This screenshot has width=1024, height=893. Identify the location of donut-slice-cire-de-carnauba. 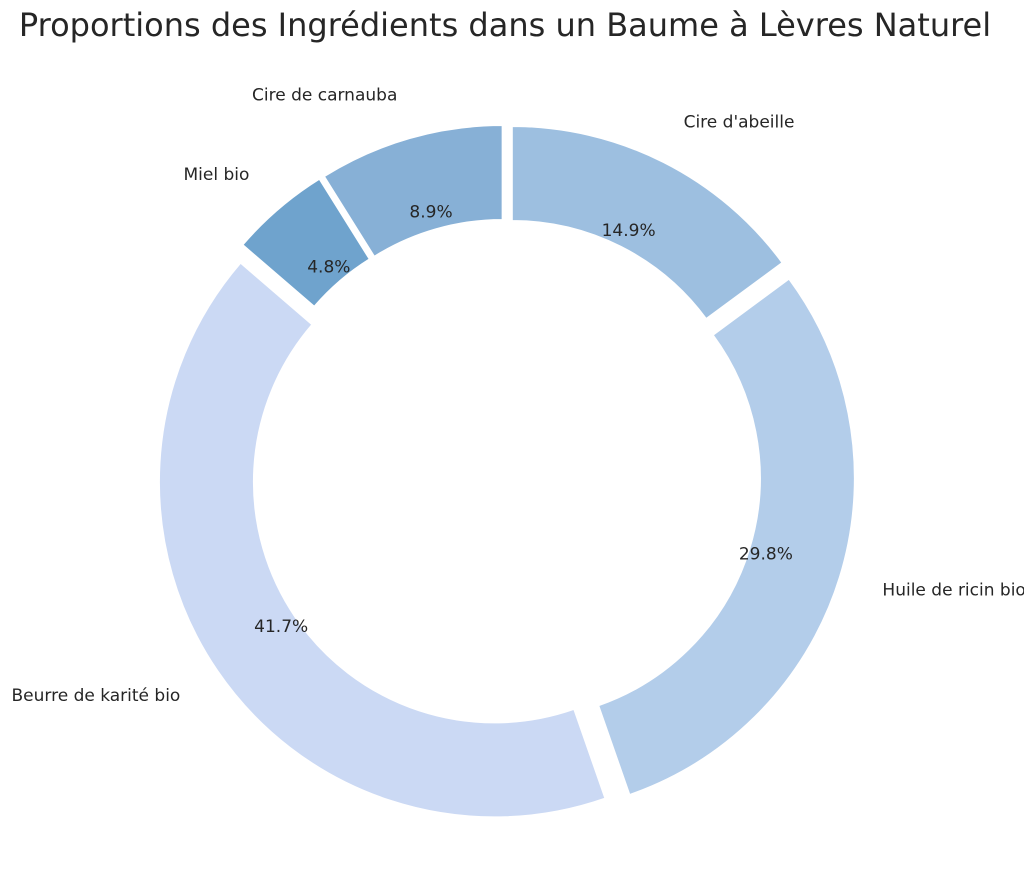
(413, 191).